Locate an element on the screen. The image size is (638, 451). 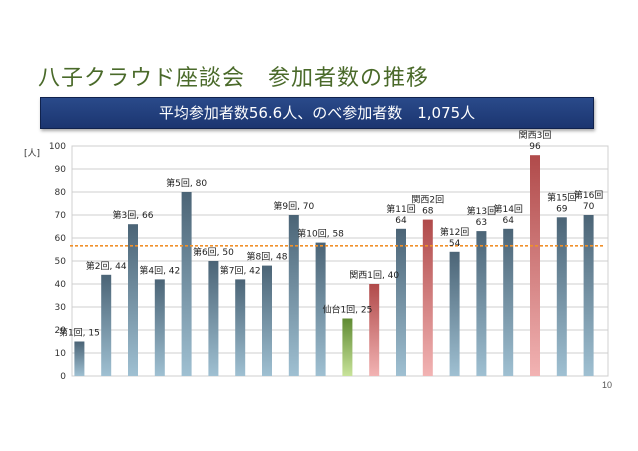
data-label-line: 第2回, 44 is located at coordinates (106, 266).